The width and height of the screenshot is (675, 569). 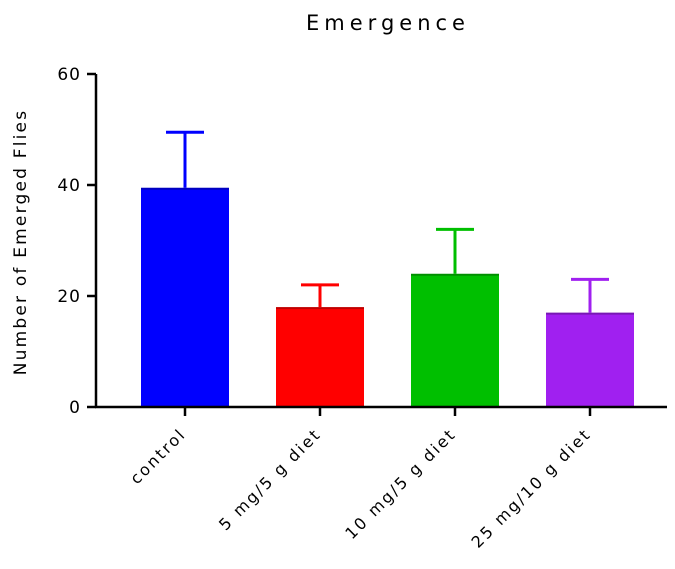 What do you see at coordinates (400, 483) in the screenshot?
I see `x-category-label-3: 10 mg/5 g diet` at bounding box center [400, 483].